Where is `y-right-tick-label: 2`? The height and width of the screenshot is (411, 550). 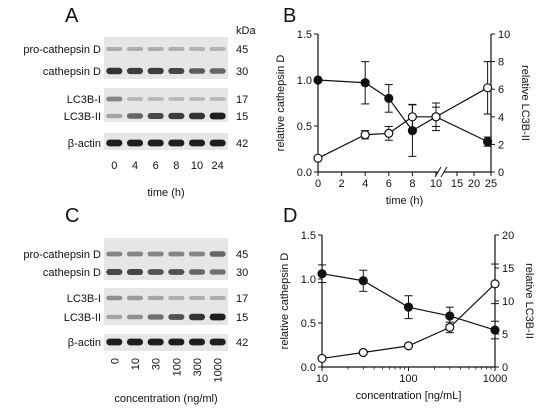
y-right-tick-label: 2 is located at coordinates (501, 145).